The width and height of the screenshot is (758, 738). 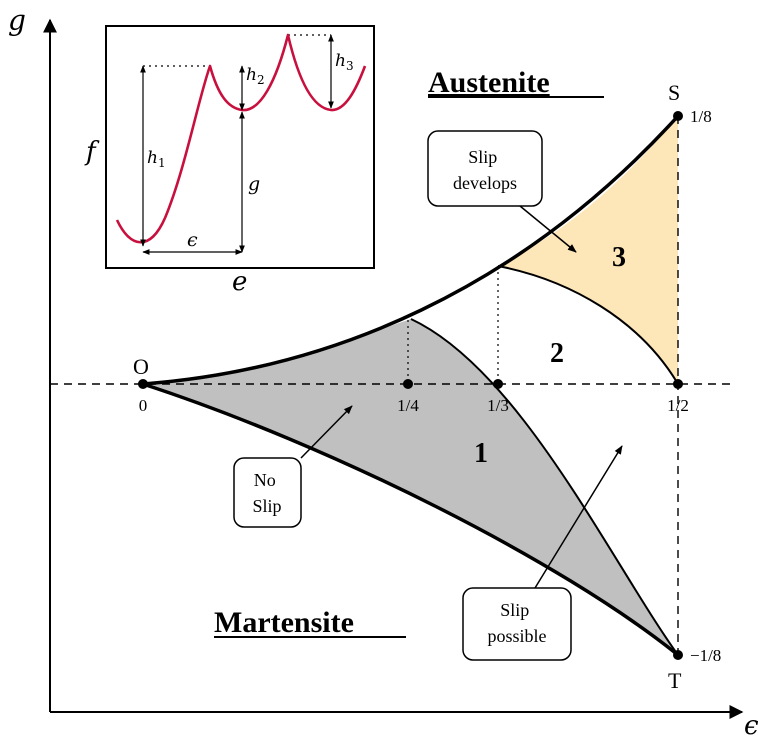 I want to click on label-S: S, so click(x=674, y=92).